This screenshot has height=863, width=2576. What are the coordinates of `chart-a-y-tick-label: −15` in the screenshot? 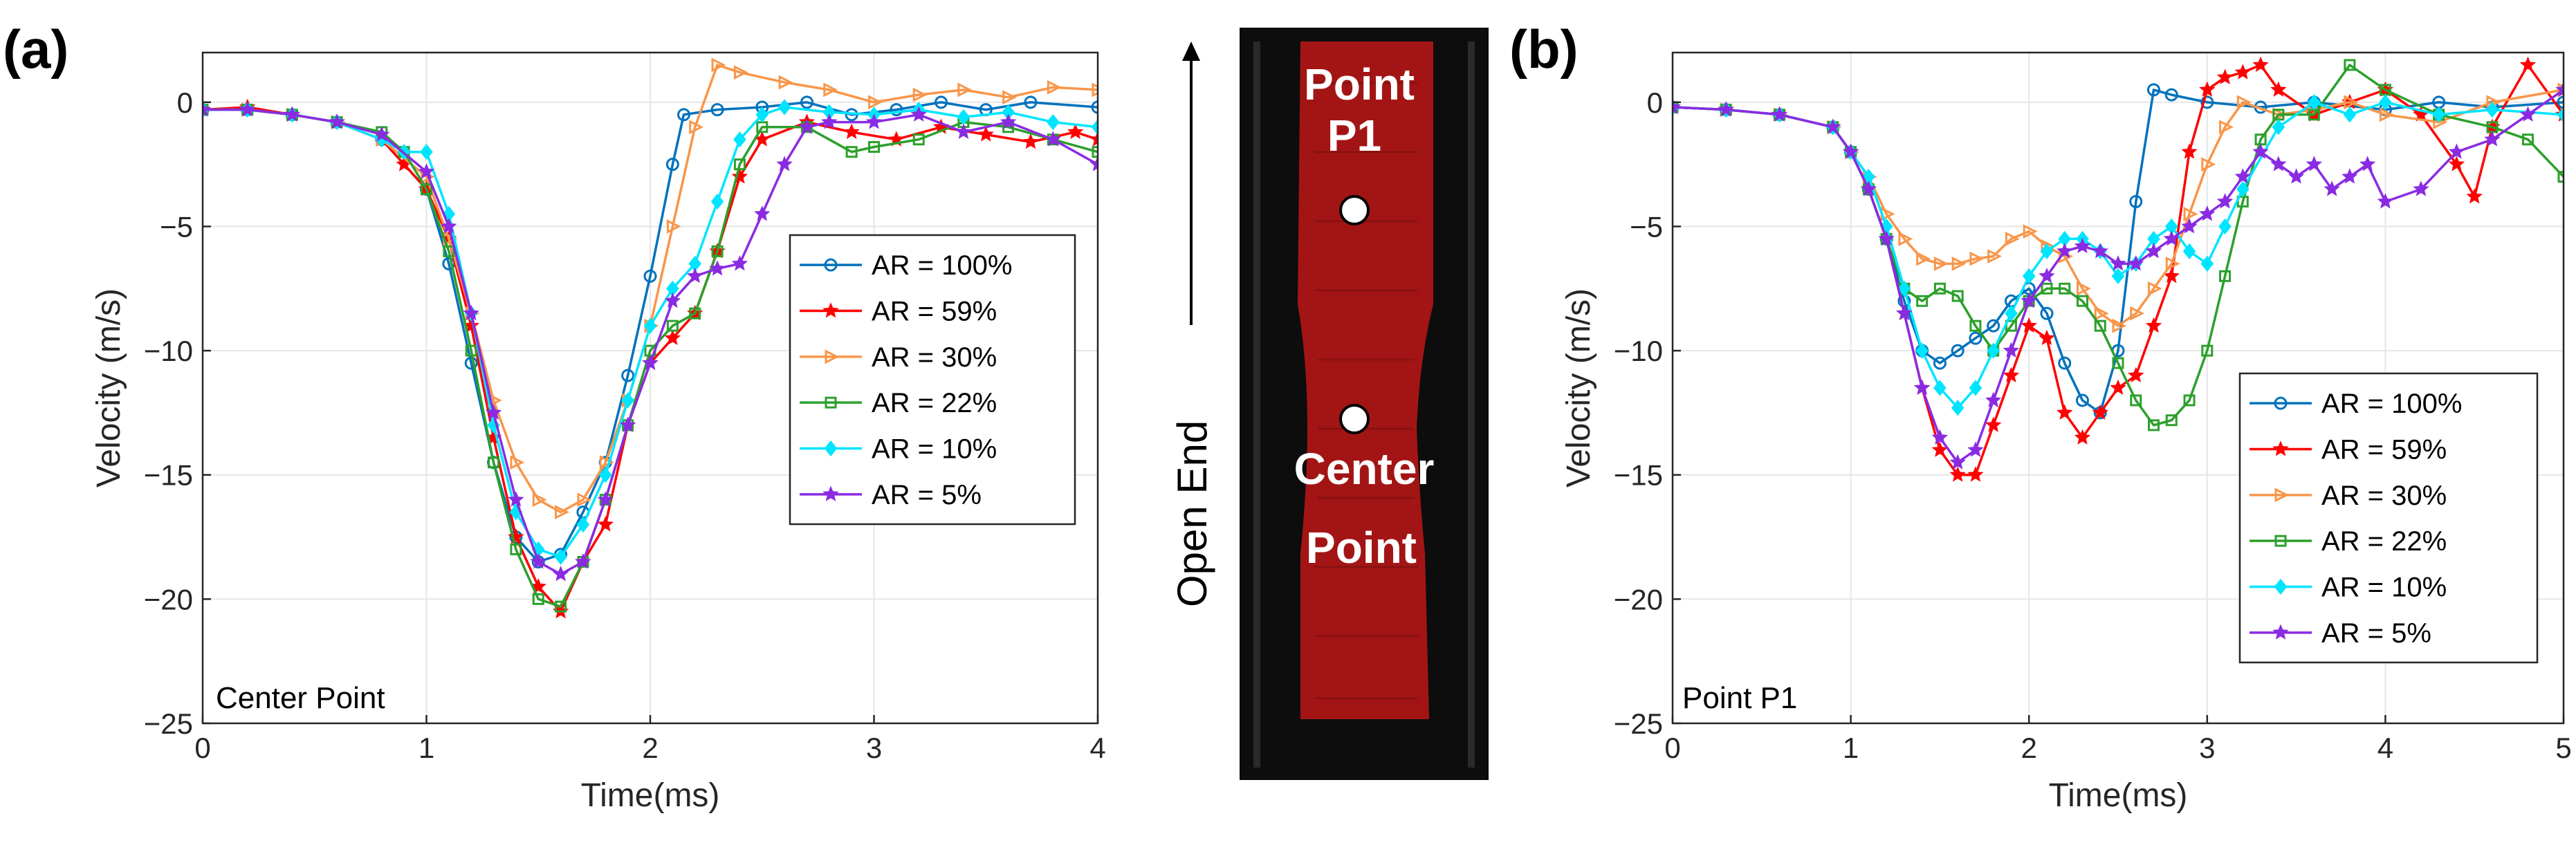 It's located at (168, 475).